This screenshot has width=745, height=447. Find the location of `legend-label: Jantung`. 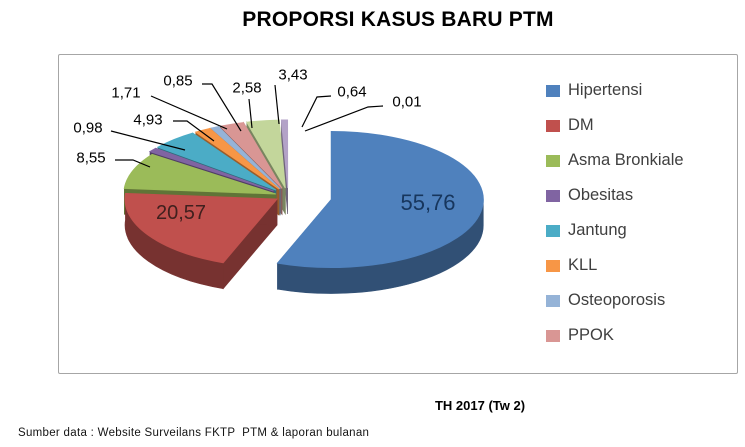

legend-label: Jantung is located at coordinates (597, 230).